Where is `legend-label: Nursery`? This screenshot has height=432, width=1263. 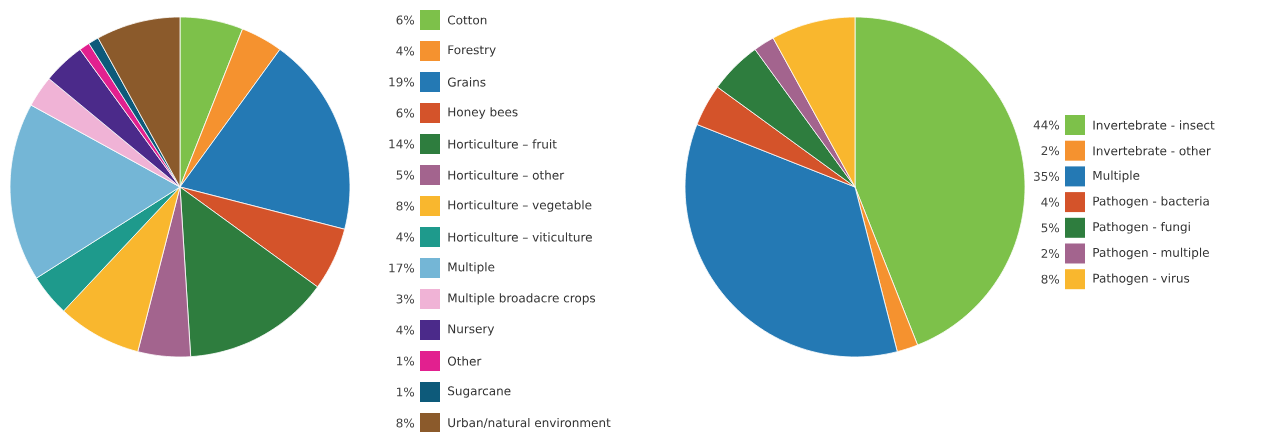 legend-label: Nursery is located at coordinates (471, 330).